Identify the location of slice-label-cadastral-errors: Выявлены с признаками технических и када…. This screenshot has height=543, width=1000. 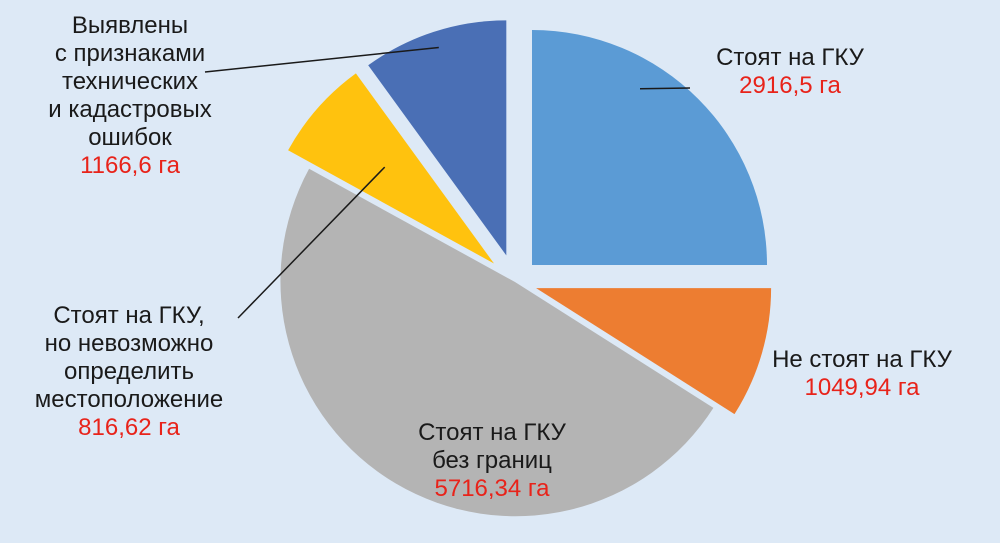
(130, 96).